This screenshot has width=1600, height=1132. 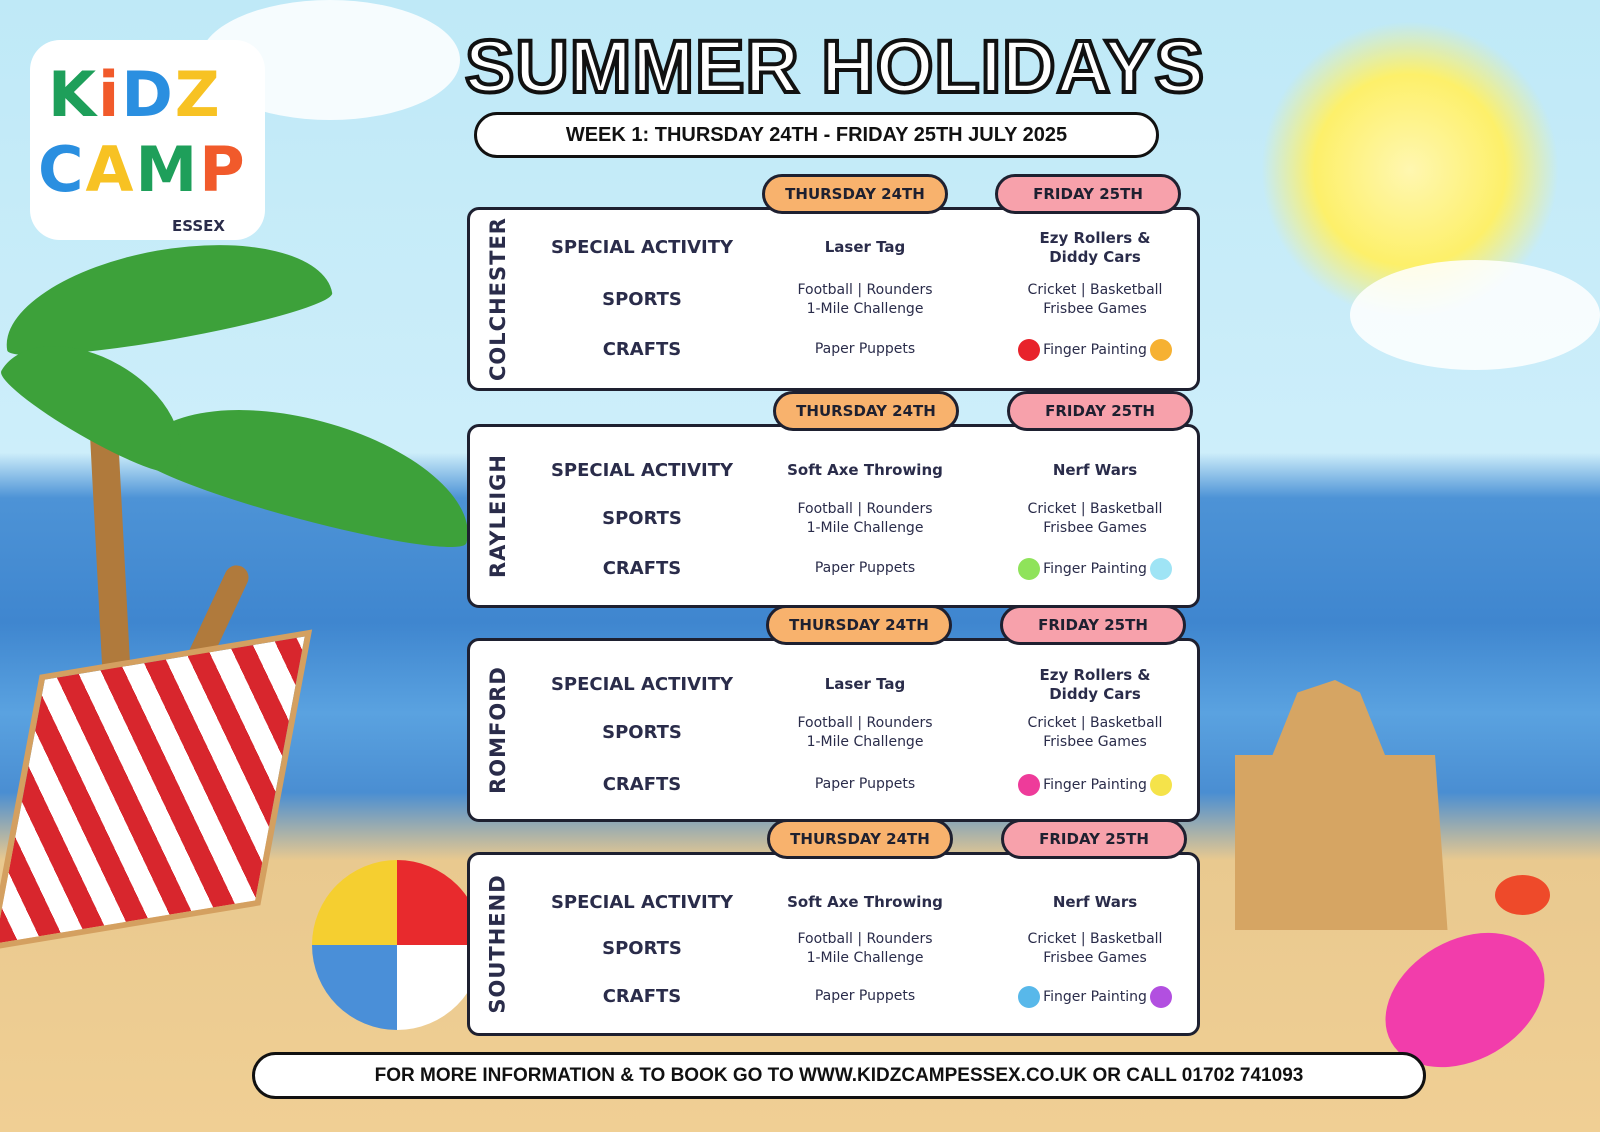 What do you see at coordinates (135, 94) in the screenshot?
I see `logo-line-1: KiDZ` at bounding box center [135, 94].